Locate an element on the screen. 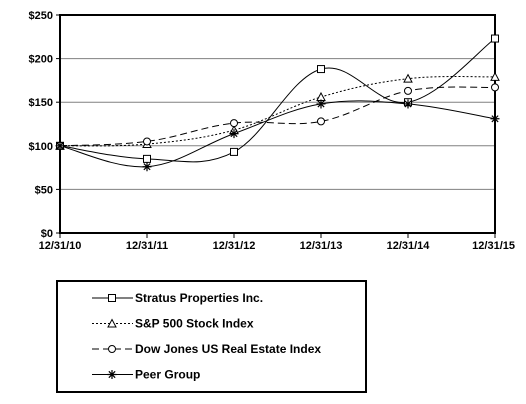 The image size is (526, 404). x-tick-label: 12/31/10 is located at coordinates (60, 246).